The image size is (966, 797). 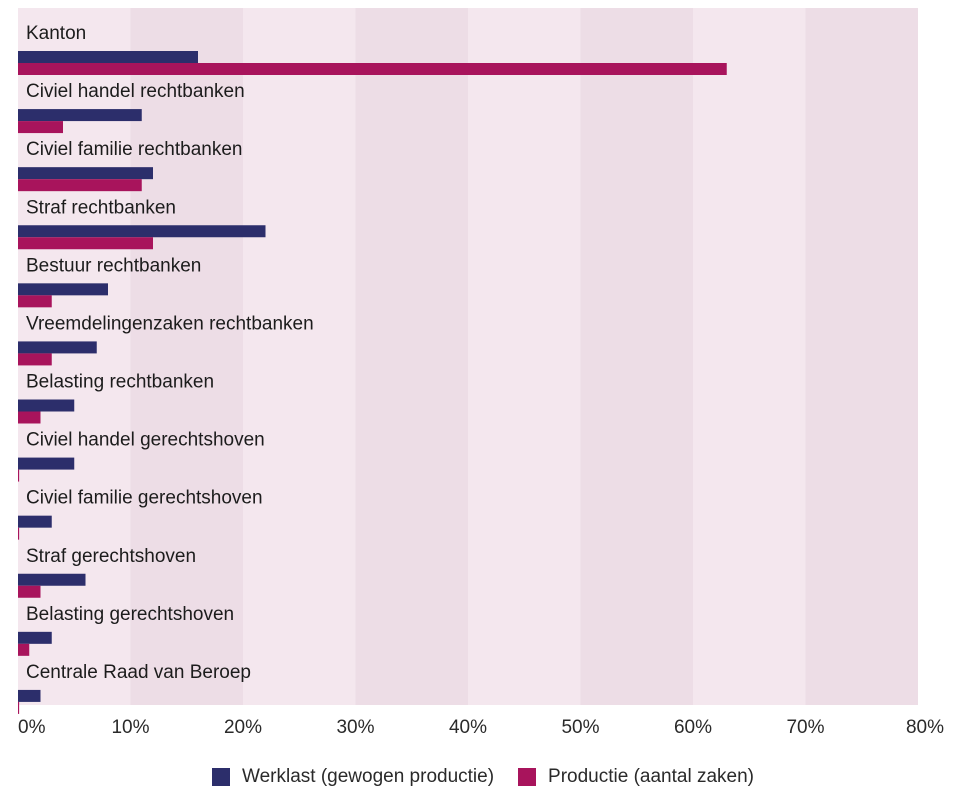 I want to click on category-label: Vreemdelingenzaken rechtbanken, so click(x=170, y=323).